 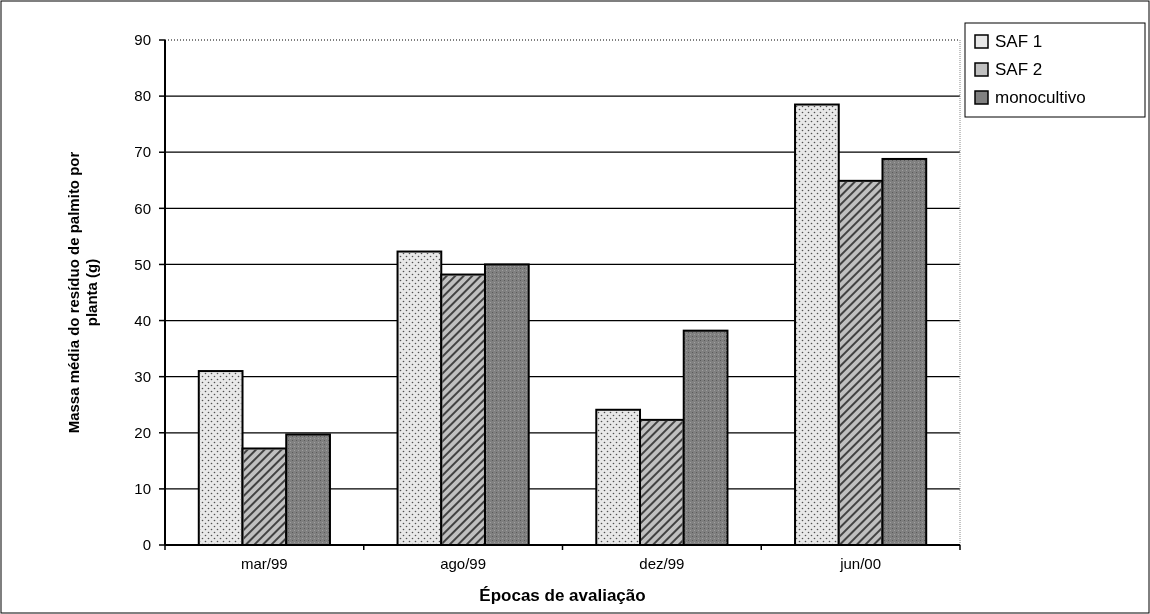 I want to click on x-tick-label: dez/99, so click(x=662, y=563).